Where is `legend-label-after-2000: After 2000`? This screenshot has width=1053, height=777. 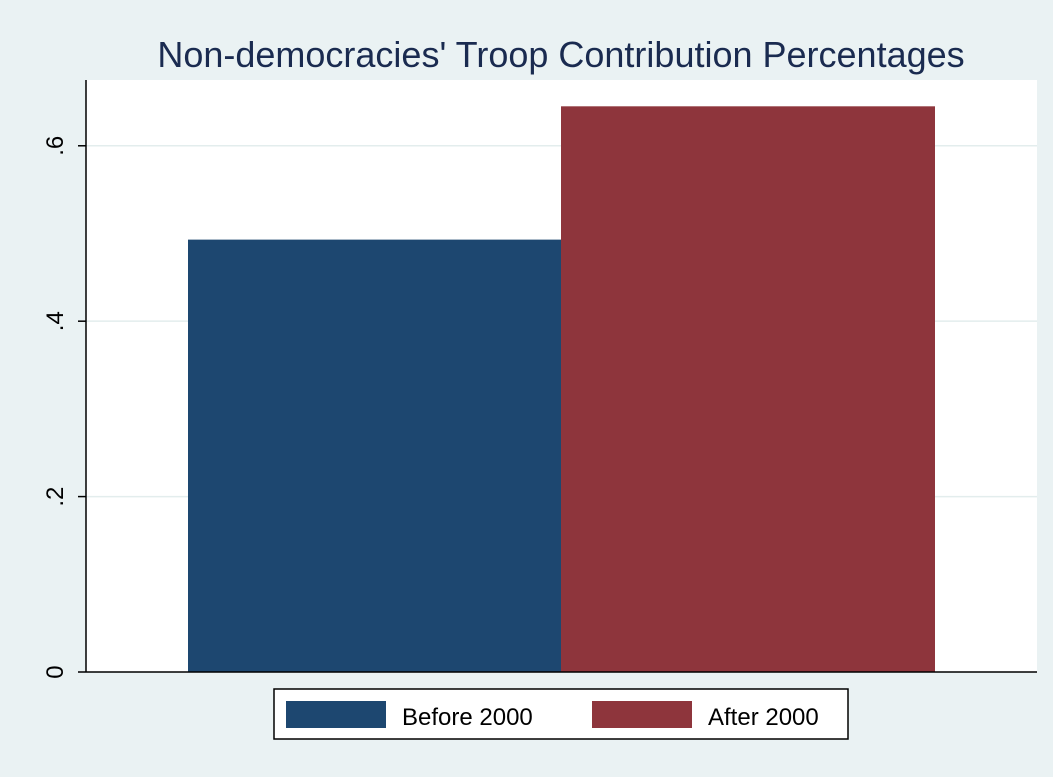 legend-label-after-2000: After 2000 is located at coordinates (763, 717).